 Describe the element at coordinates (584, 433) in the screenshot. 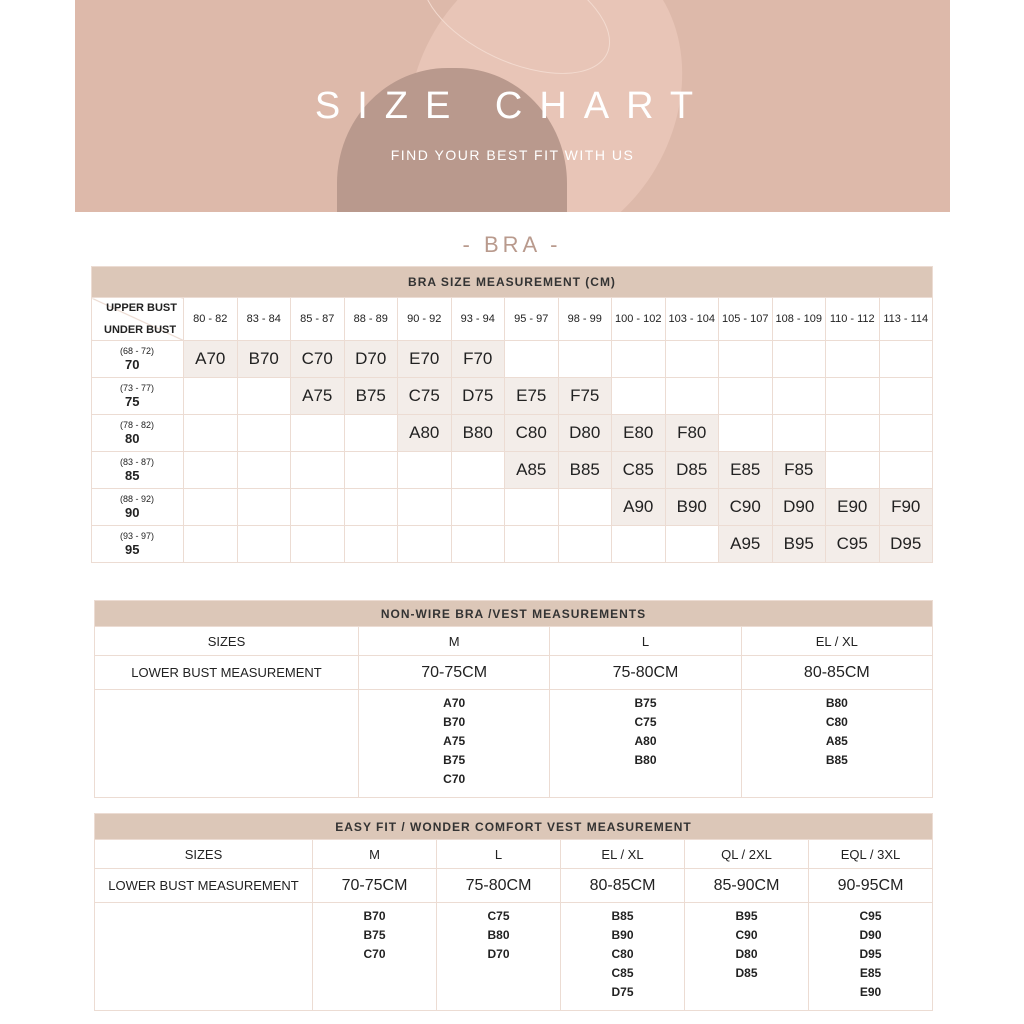

I see `size-cell: D80` at that location.